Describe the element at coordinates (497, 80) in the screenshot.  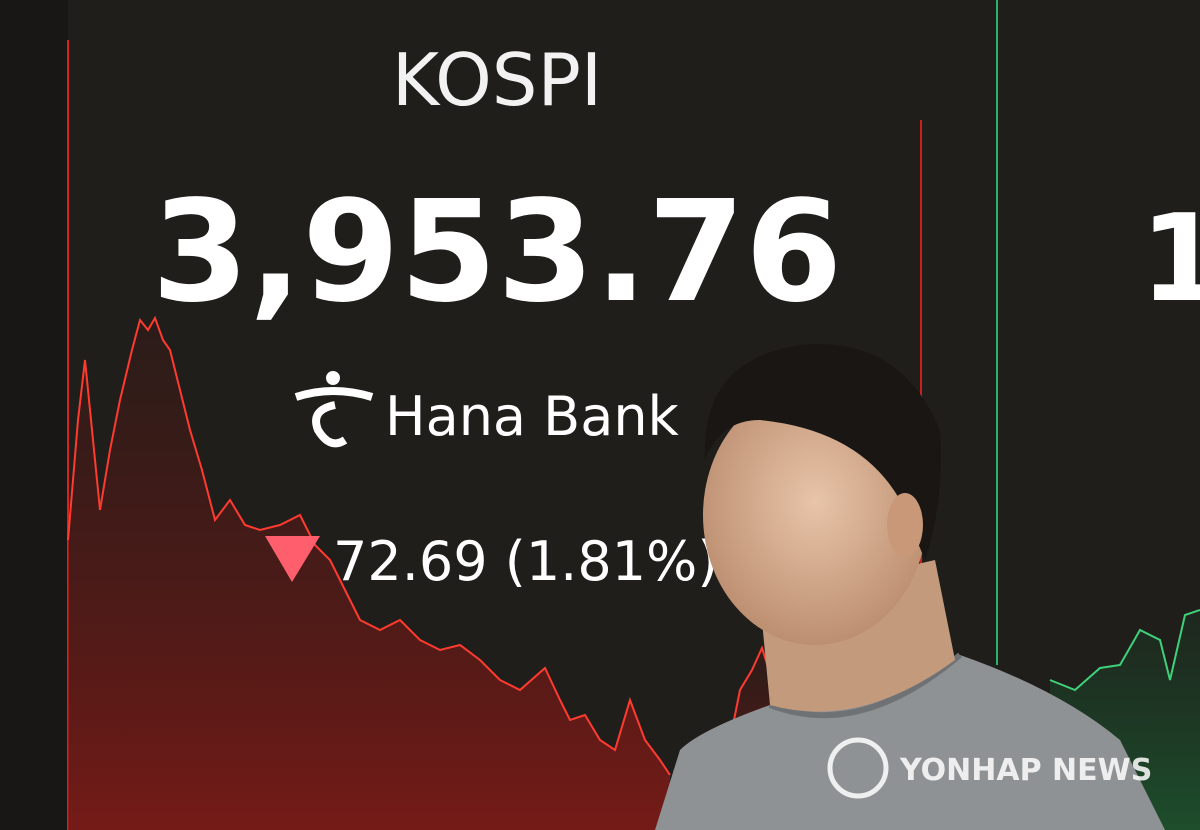
I see `index-name: KOSPI` at that location.